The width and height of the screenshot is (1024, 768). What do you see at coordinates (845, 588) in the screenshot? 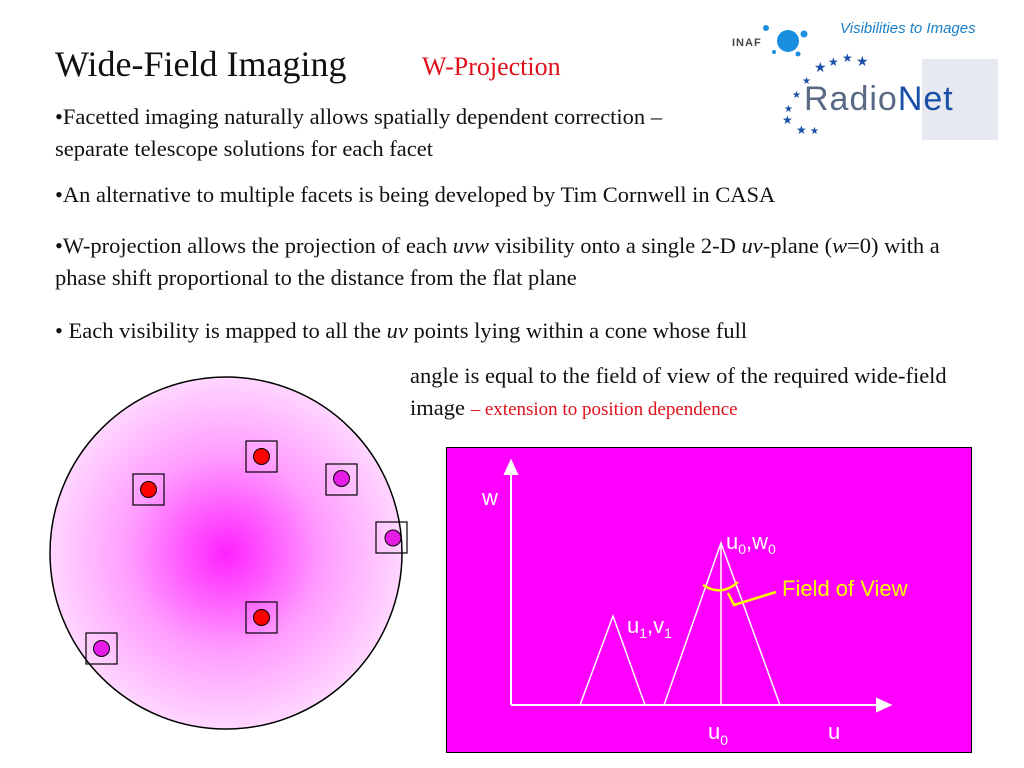
I see `fov-label: Field of View` at bounding box center [845, 588].